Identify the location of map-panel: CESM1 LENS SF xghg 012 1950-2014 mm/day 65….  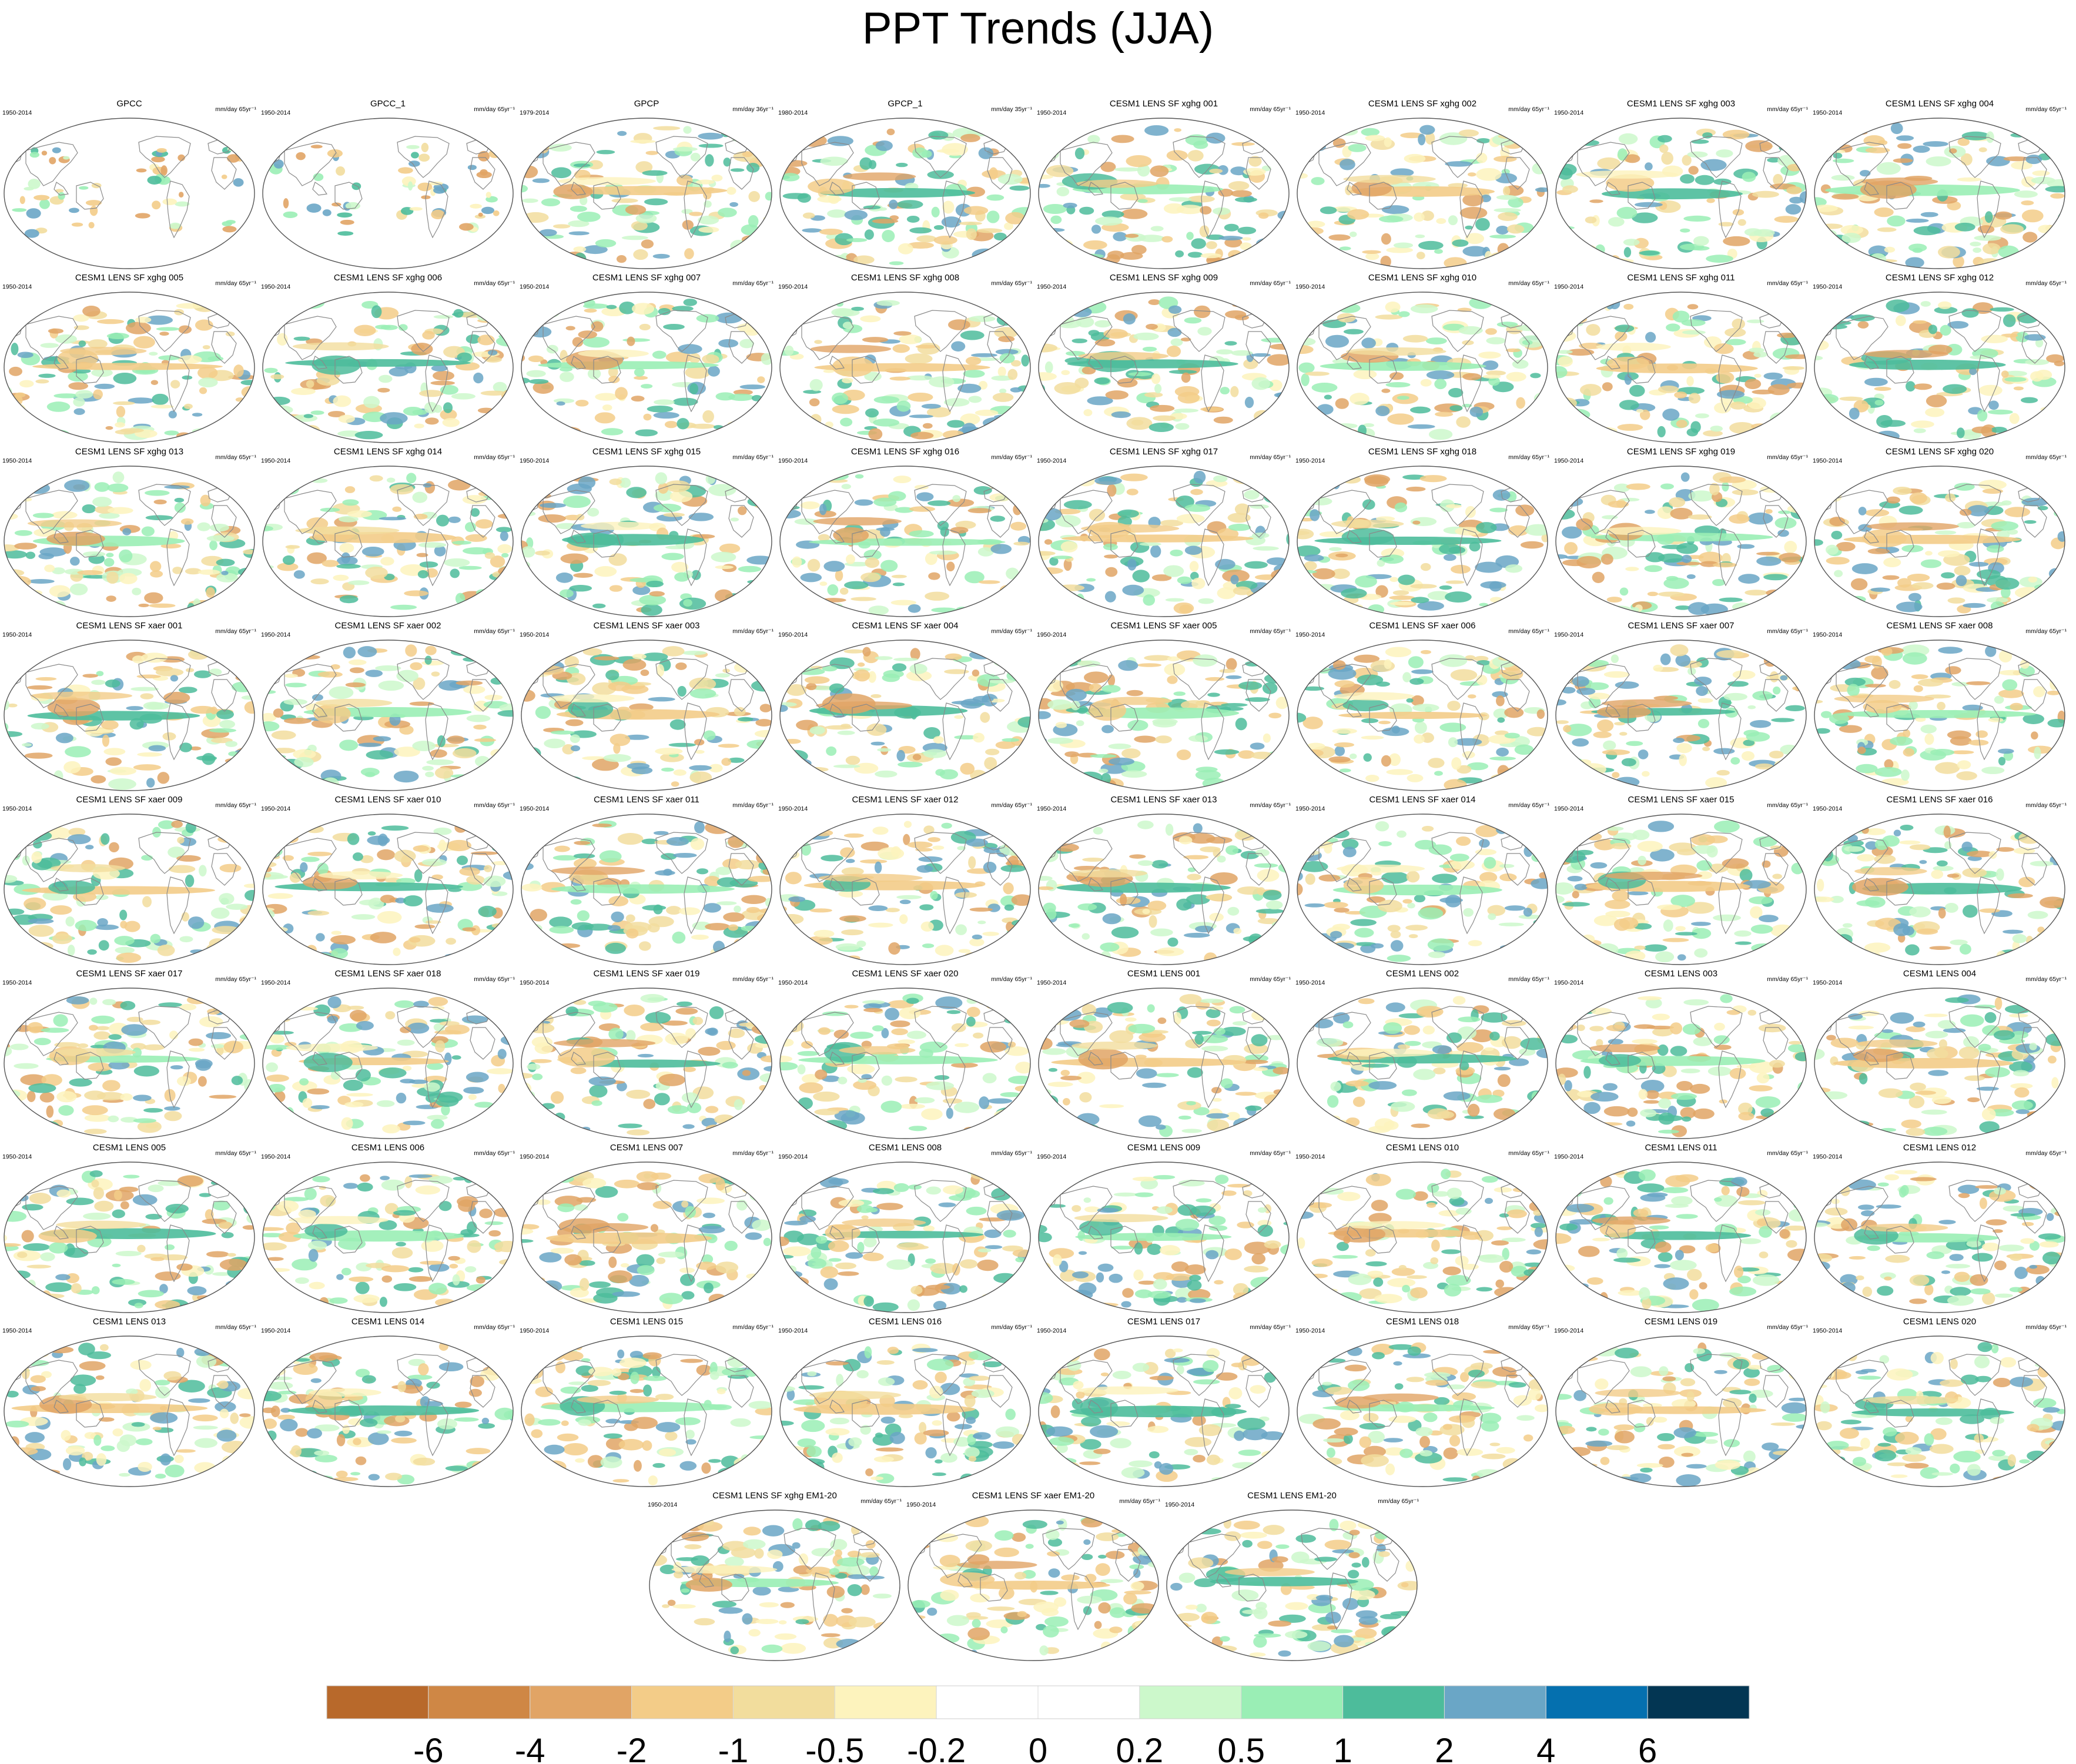
(1939, 359).